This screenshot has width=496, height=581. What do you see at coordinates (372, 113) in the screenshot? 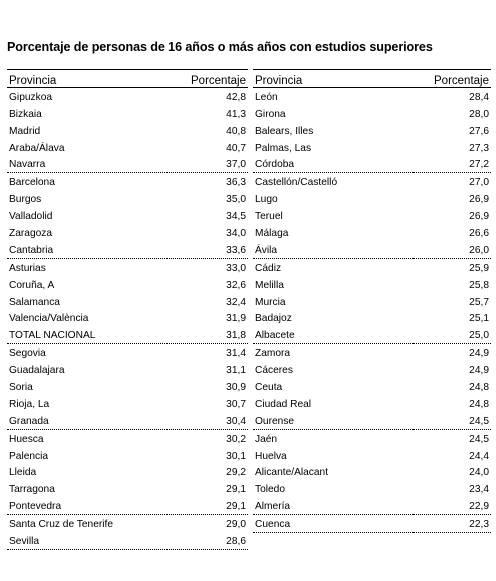
I see `table-row: Girona 28,0` at bounding box center [372, 113].